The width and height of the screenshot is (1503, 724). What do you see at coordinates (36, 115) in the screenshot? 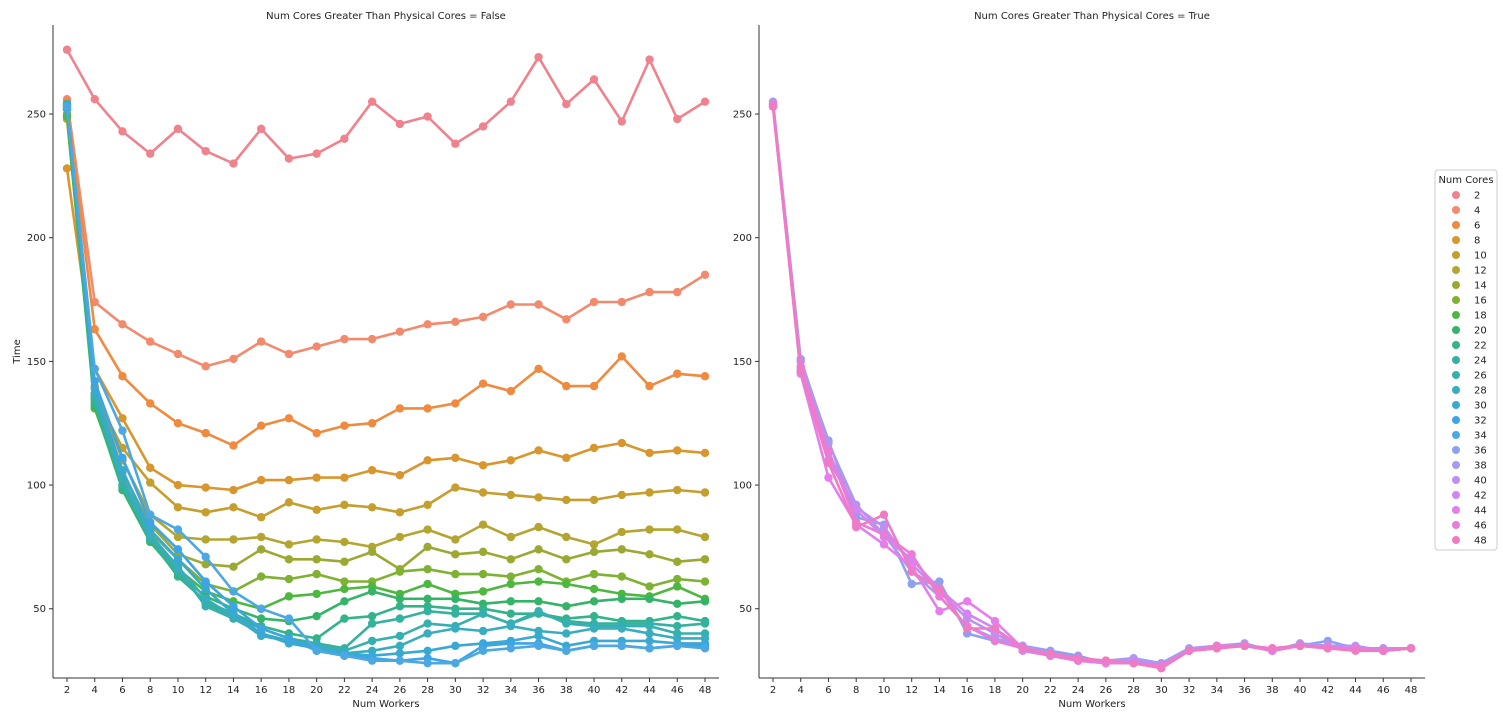
I see `y-tick-label: 250` at bounding box center [36, 115].